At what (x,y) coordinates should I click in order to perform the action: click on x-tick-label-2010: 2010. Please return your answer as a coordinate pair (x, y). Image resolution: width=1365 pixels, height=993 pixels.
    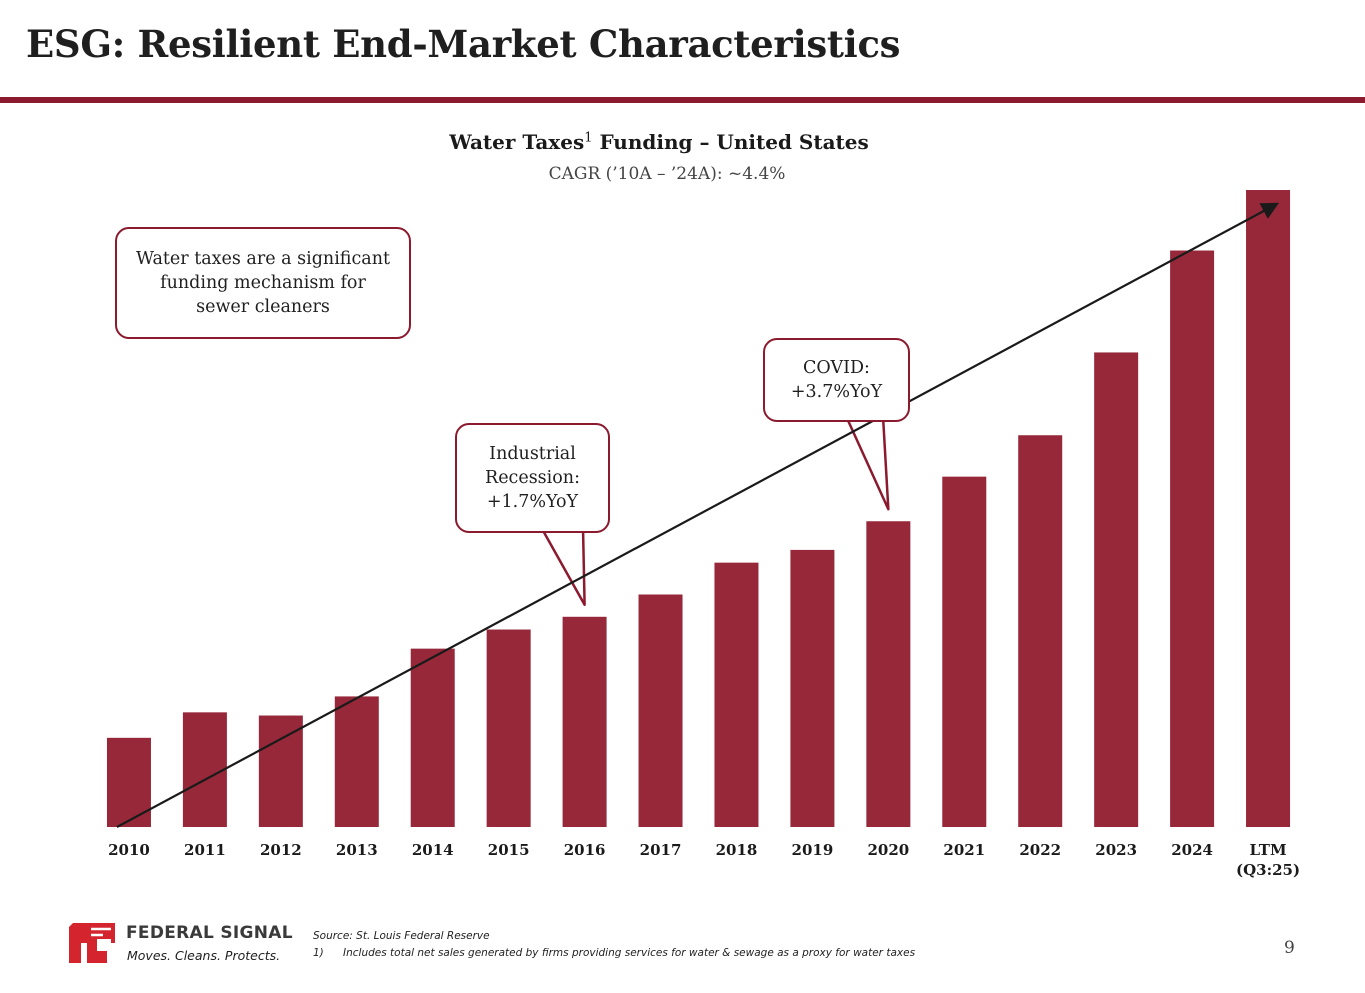
    Looking at the image, I should click on (129, 850).